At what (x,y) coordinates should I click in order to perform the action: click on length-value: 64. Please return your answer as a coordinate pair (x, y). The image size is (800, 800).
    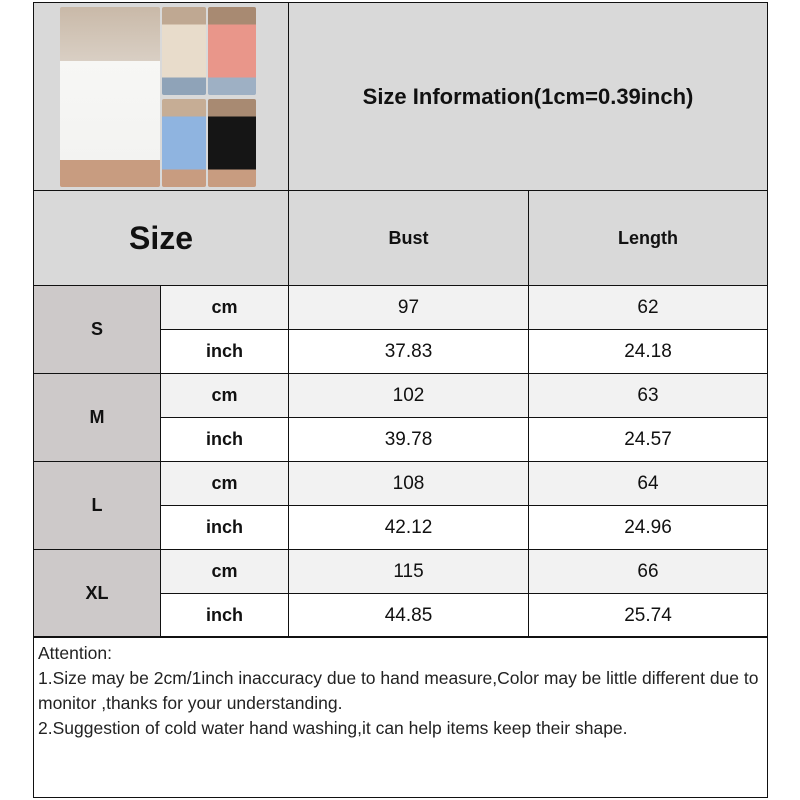
    Looking at the image, I should click on (648, 483).